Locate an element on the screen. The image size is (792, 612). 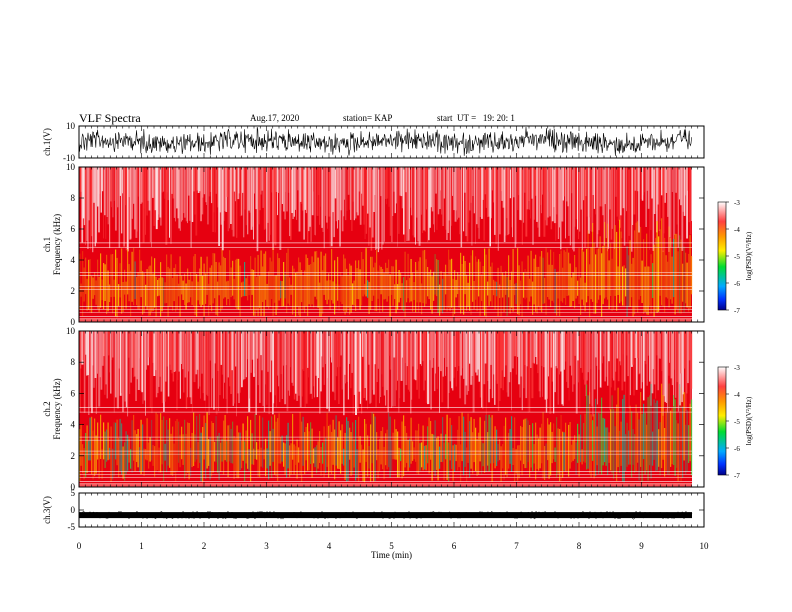
y-tick-label: 2 is located at coordinates (73, 456).